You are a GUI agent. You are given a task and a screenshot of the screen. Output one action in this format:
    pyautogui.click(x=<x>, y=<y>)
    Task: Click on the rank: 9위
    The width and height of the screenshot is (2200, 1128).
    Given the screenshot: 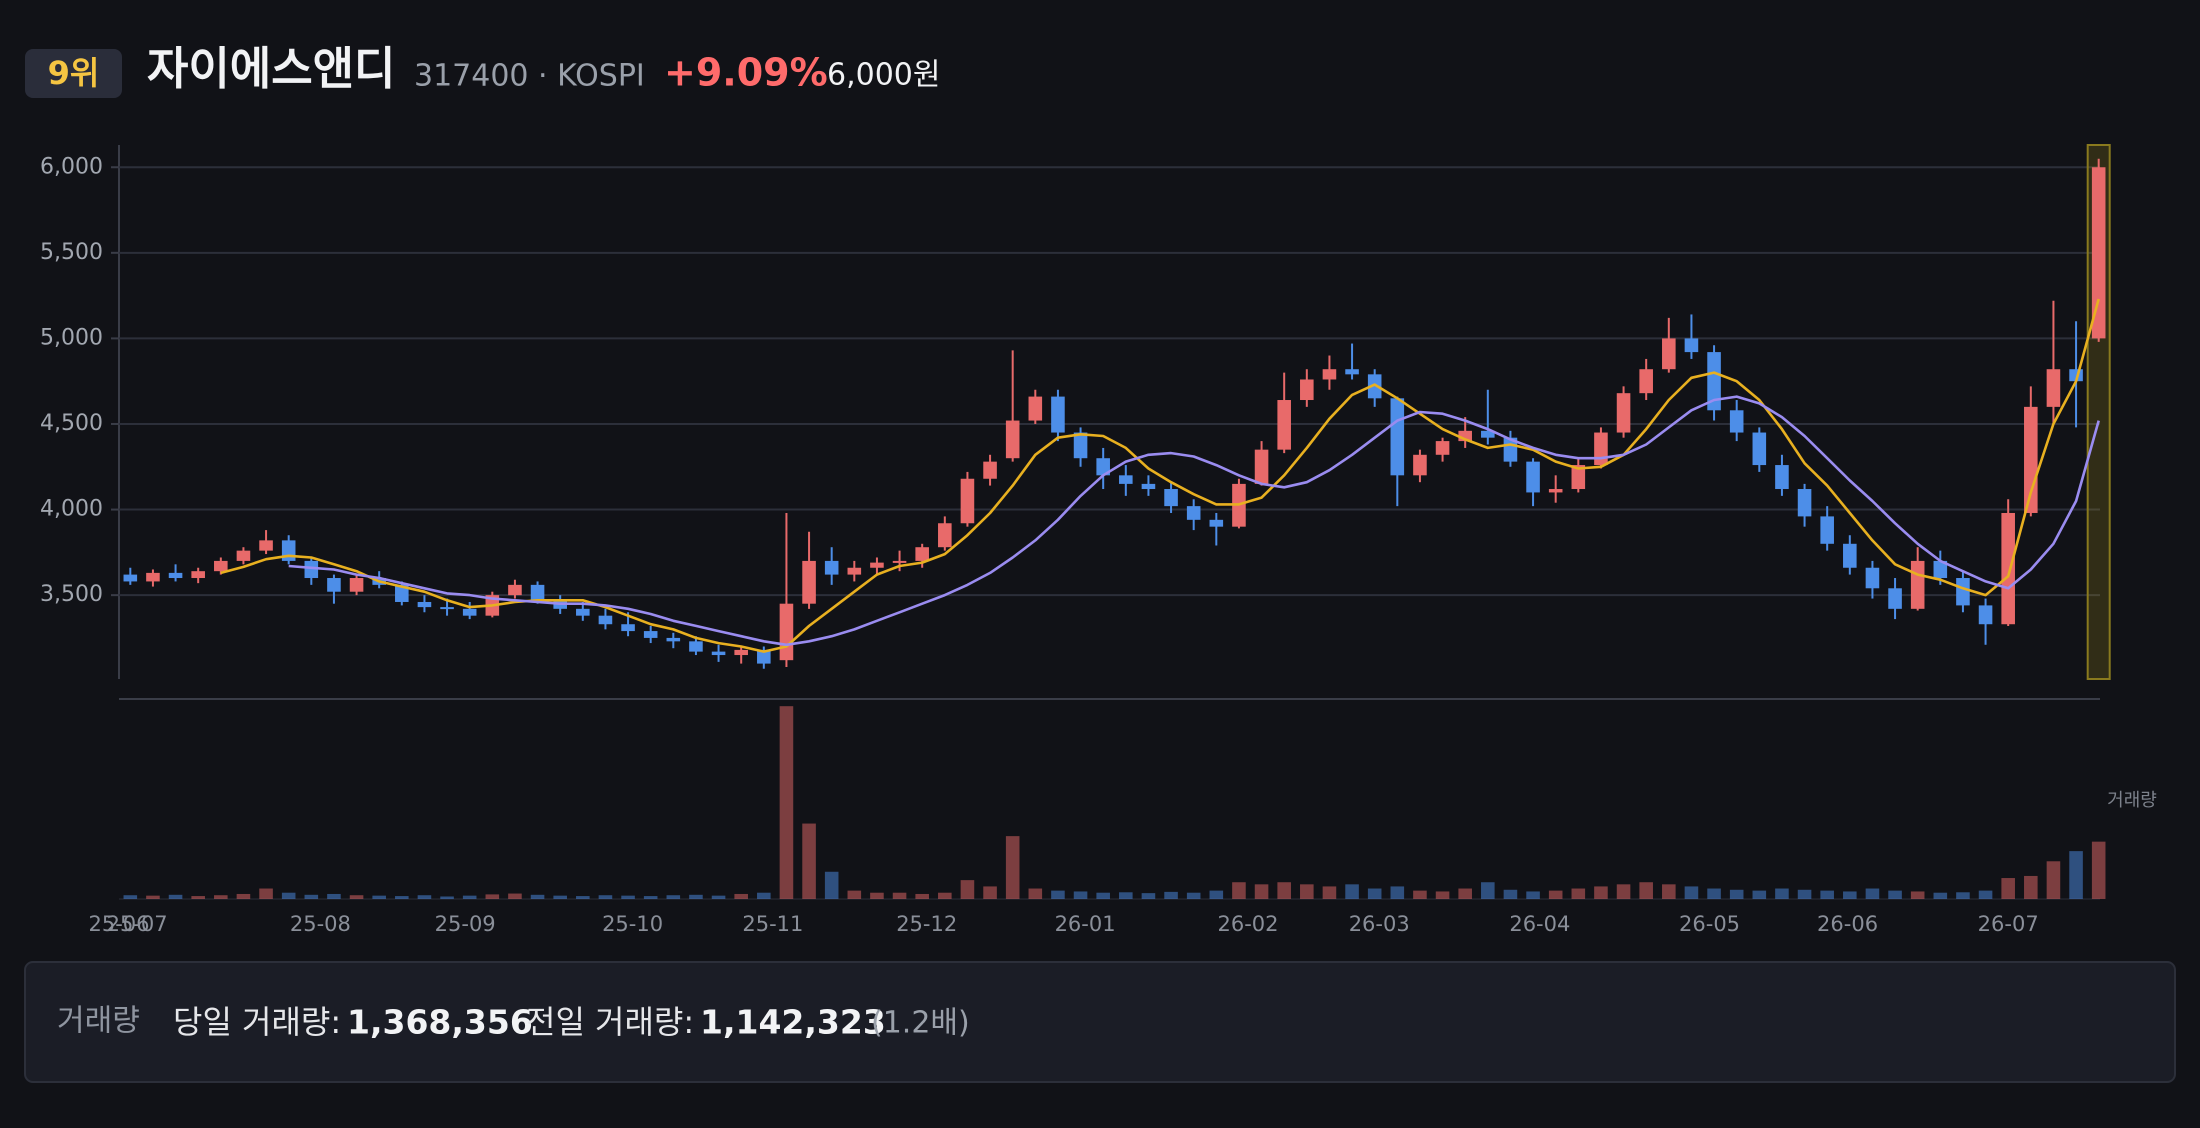 What is the action you would take?
    pyautogui.click(x=74, y=73)
    